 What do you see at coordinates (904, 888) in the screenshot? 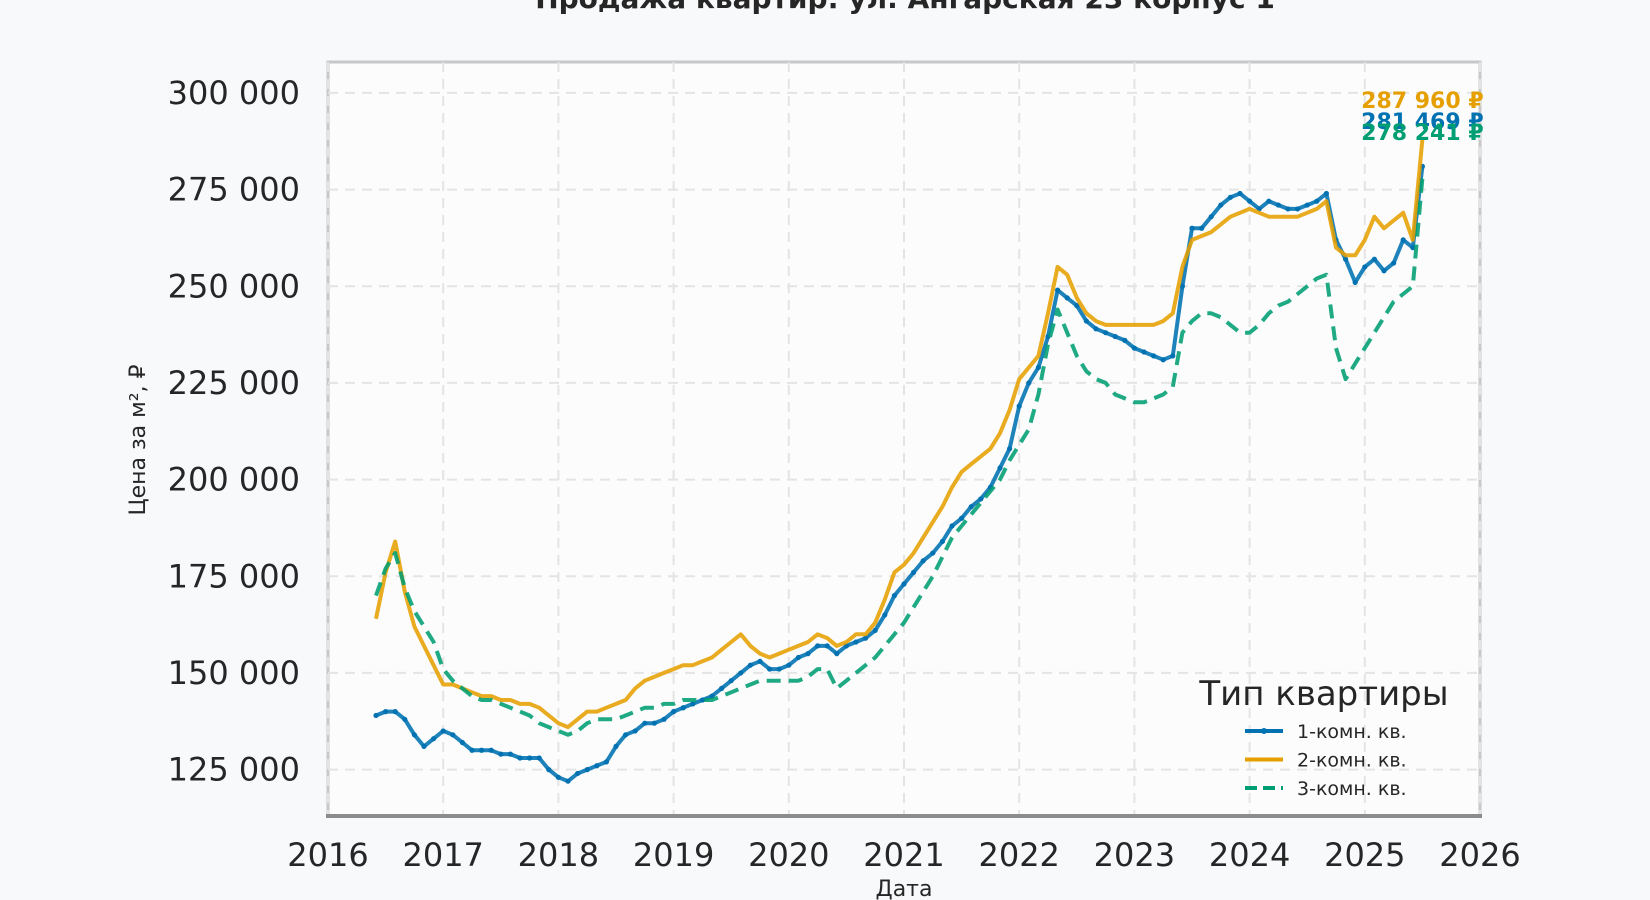
I see `x-axis-title: Дата` at bounding box center [904, 888].